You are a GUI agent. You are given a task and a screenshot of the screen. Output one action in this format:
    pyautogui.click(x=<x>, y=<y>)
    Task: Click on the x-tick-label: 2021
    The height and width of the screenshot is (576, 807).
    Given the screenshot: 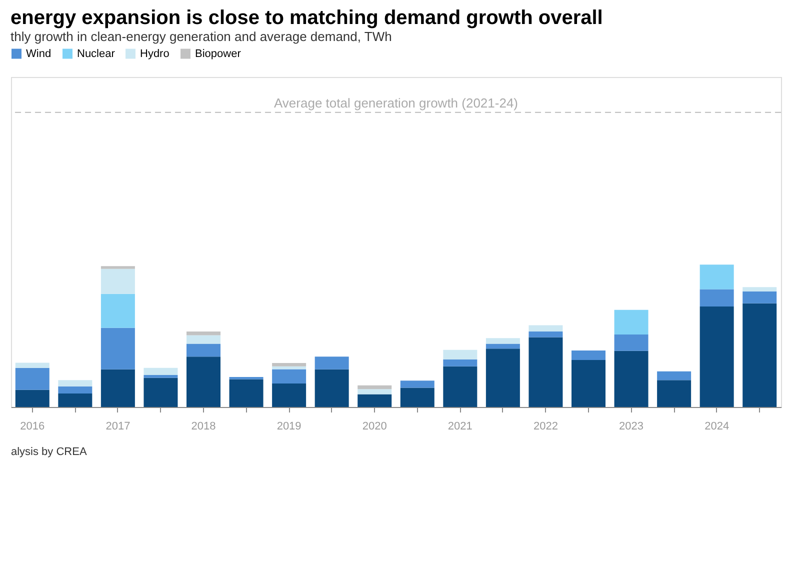 What is the action you would take?
    pyautogui.click(x=460, y=426)
    